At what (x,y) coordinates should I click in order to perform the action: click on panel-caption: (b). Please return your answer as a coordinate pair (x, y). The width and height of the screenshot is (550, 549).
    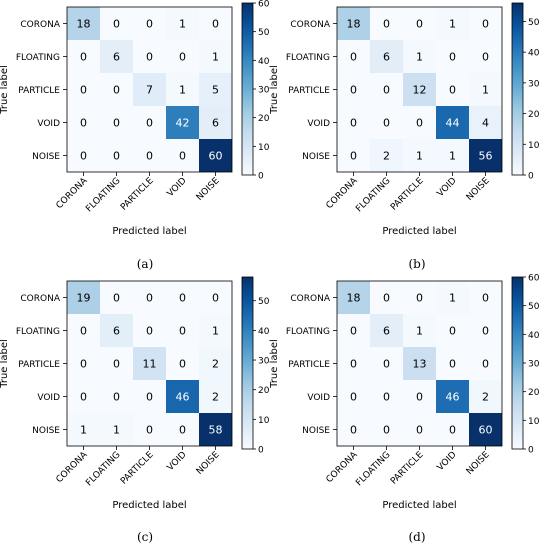
    Looking at the image, I should click on (416, 264).